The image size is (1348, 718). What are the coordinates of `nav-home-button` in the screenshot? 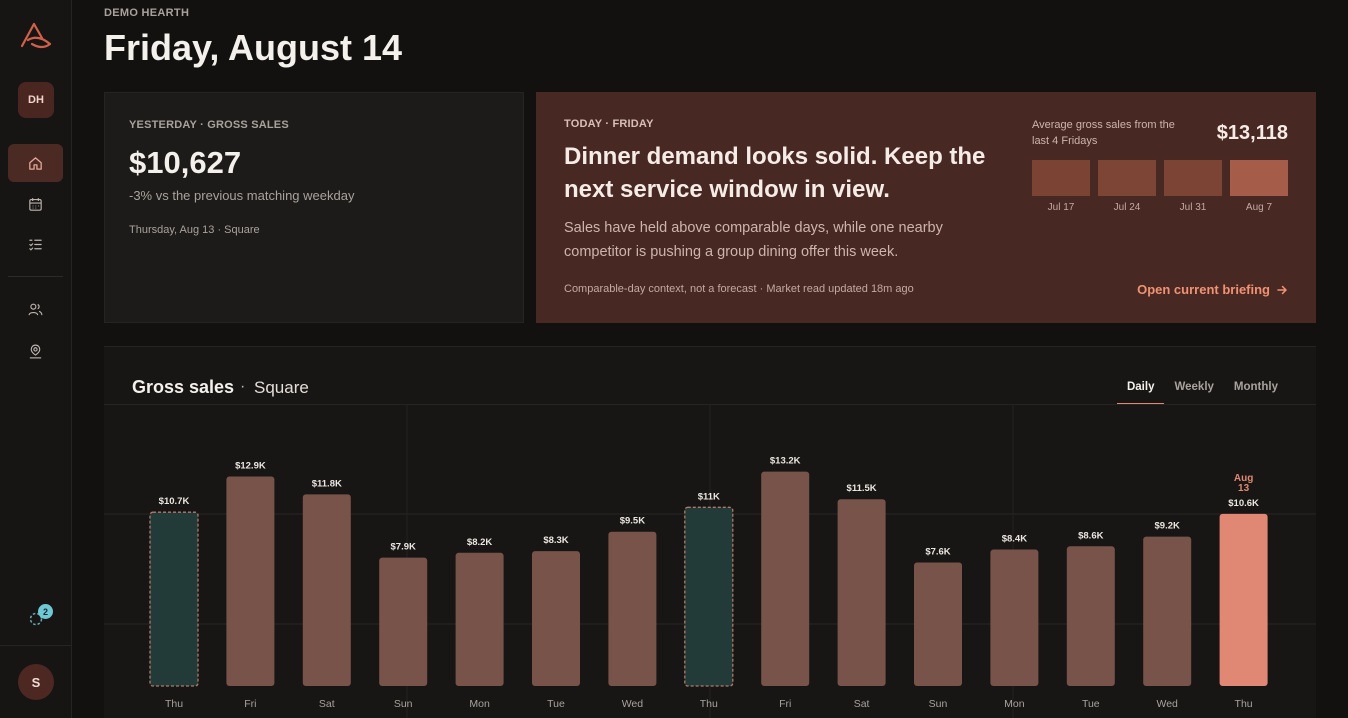 It's located at (35, 163).